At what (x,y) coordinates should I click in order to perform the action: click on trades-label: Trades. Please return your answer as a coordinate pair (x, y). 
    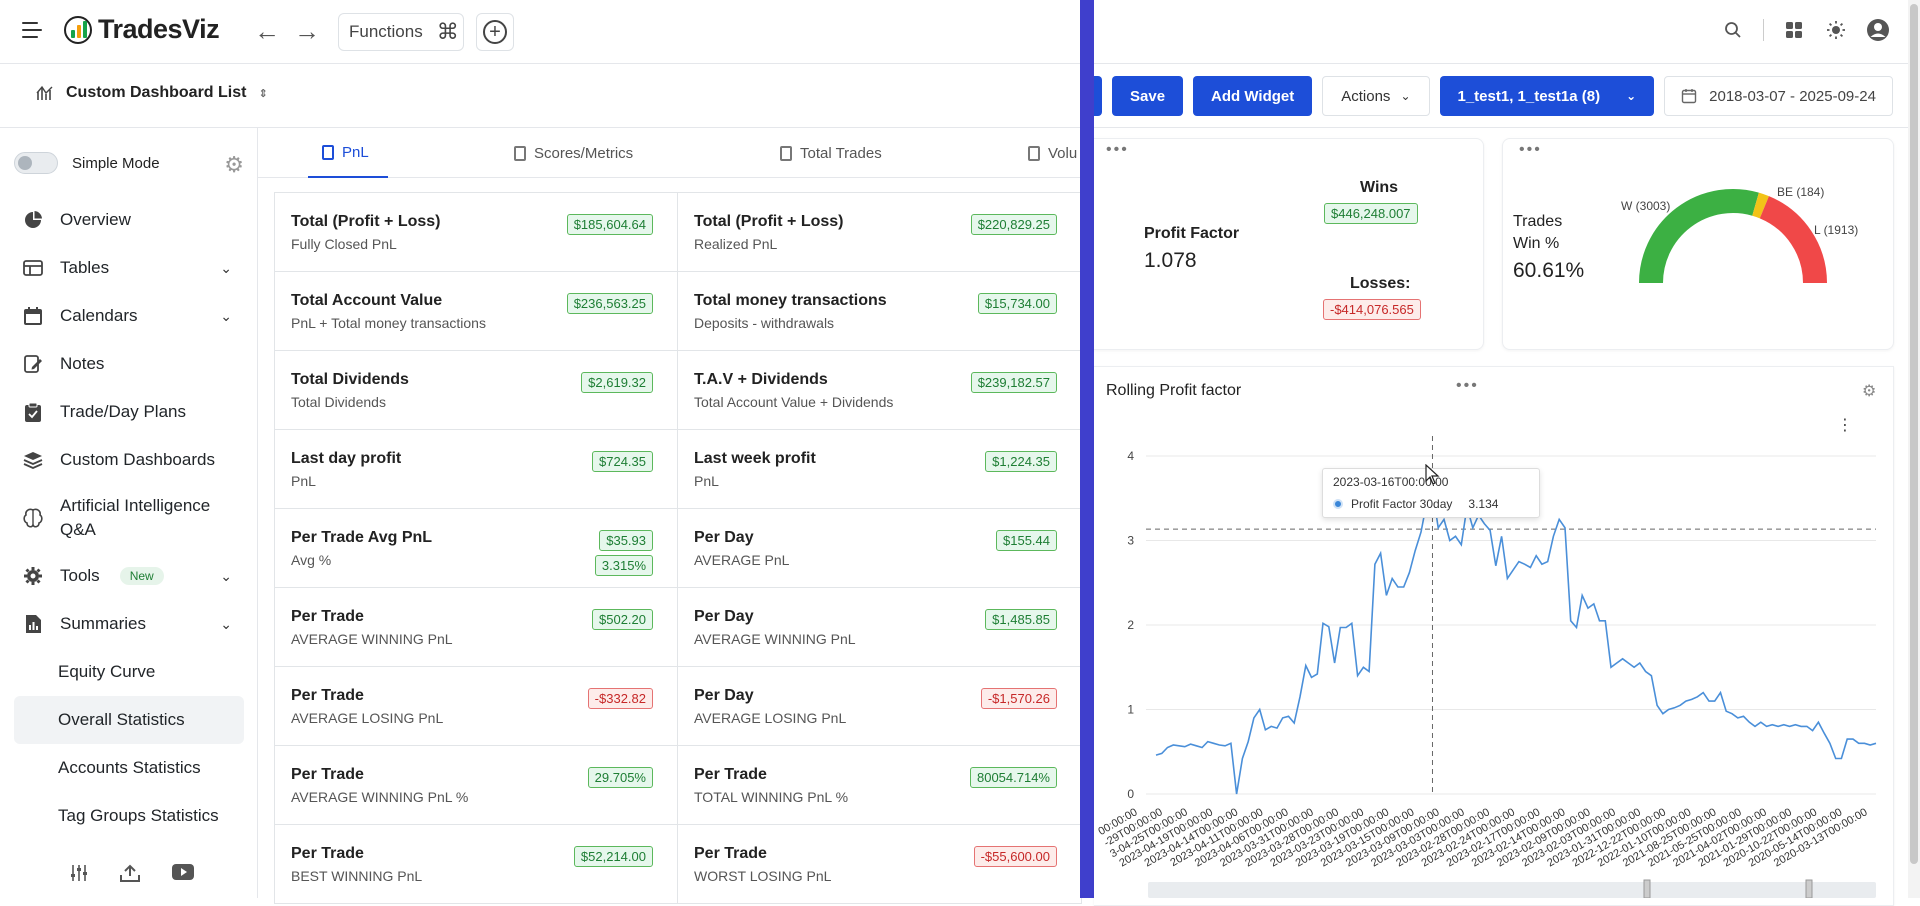
    Looking at the image, I should click on (1538, 221).